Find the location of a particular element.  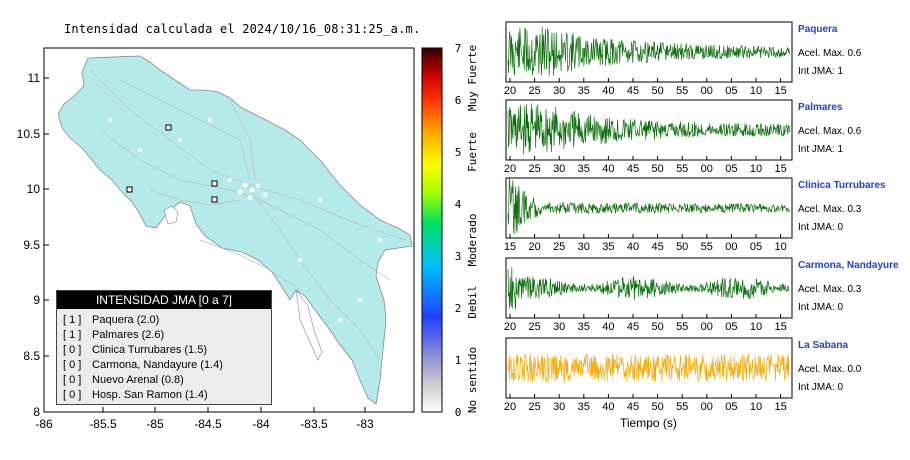

station-name: Clinica Turrubares is located at coordinates (842, 185).